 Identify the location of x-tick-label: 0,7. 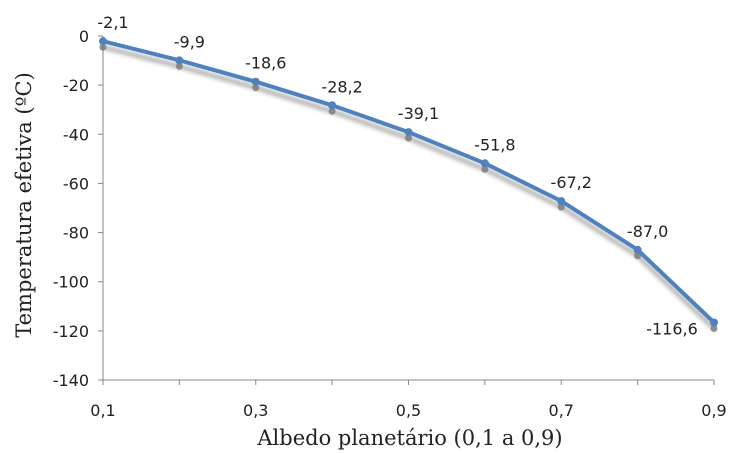
(561, 410).